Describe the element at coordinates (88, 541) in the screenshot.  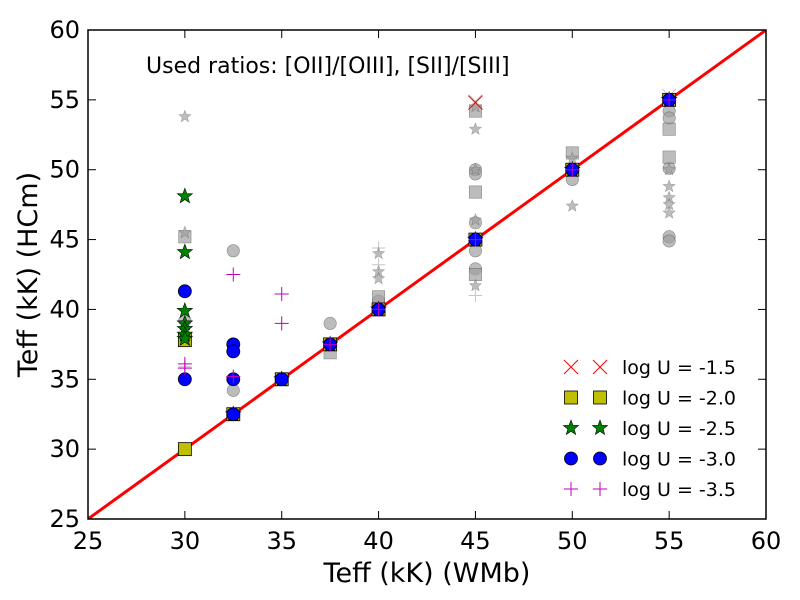
I see `x-tick-label: 25` at that location.